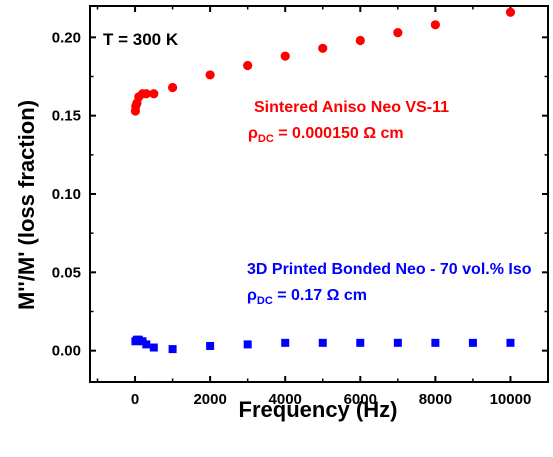 This screenshot has width=553, height=457. I want to click on series-2-points, so click(323, 344).